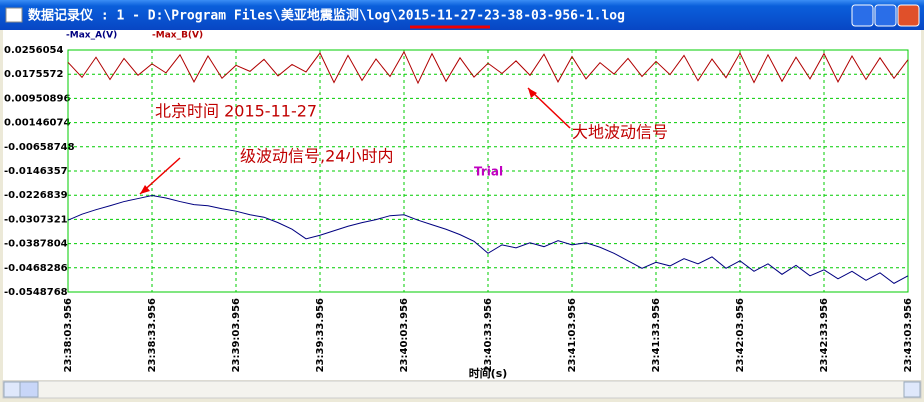 This screenshot has width=924, height=402. Describe the element at coordinates (36, 244) in the screenshot. I see `y-tick-label: -0.0387804` at that location.